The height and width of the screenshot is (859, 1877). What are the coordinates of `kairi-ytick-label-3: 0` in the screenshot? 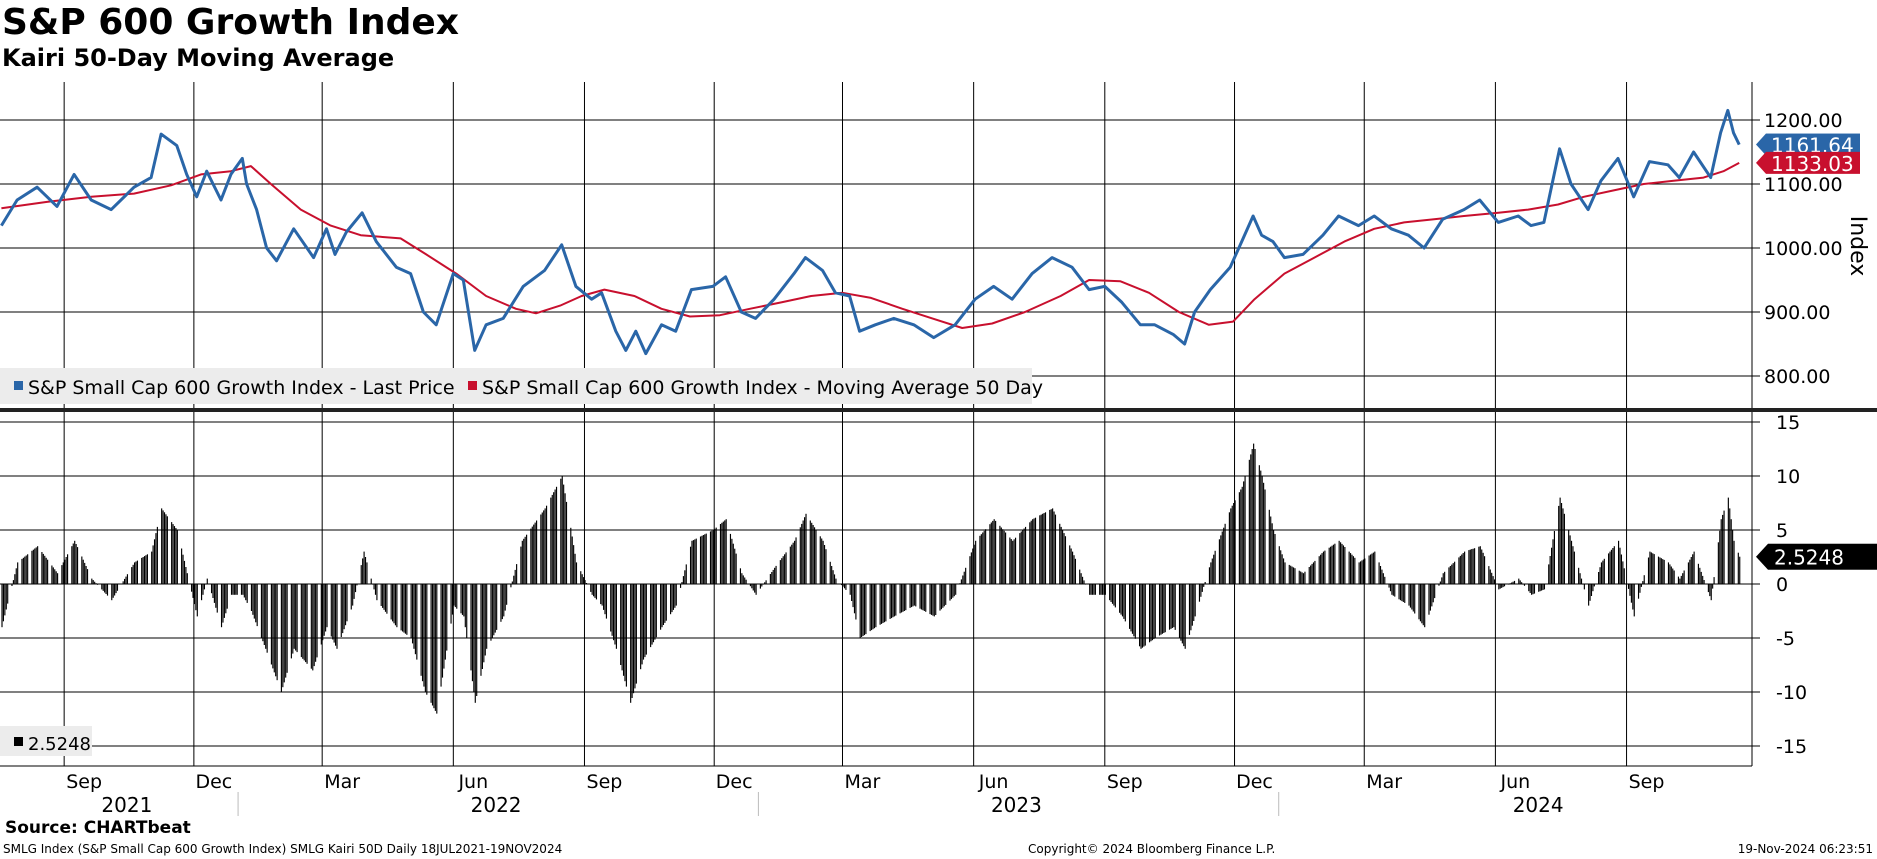 It's located at (1782, 585).